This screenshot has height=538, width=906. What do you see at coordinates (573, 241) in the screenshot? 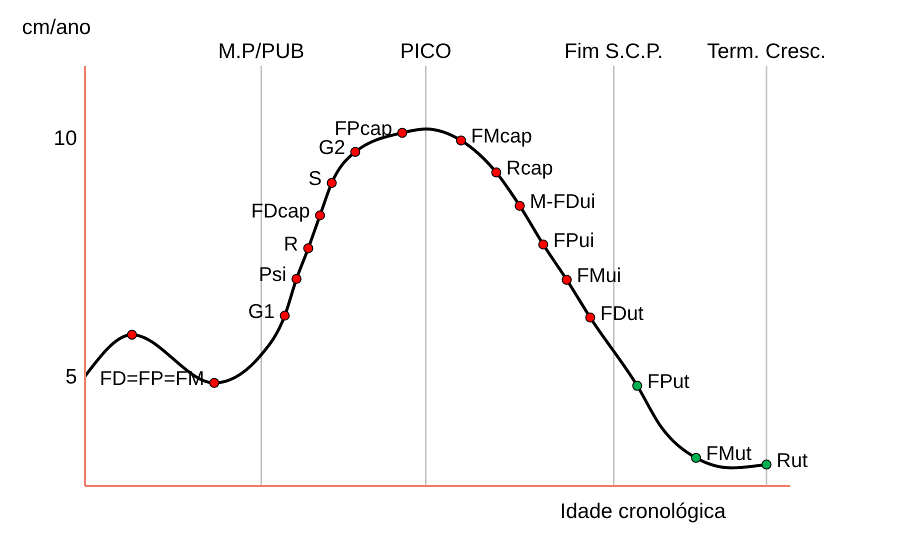
I see `data-label: FPui` at bounding box center [573, 241].